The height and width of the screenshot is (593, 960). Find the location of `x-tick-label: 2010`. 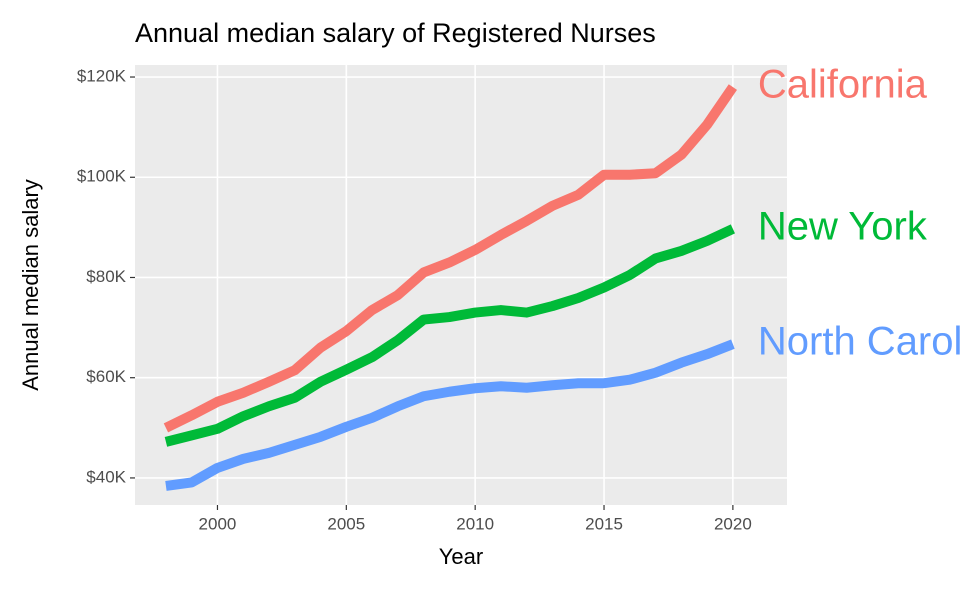

x-tick-label: 2010 is located at coordinates (475, 523).